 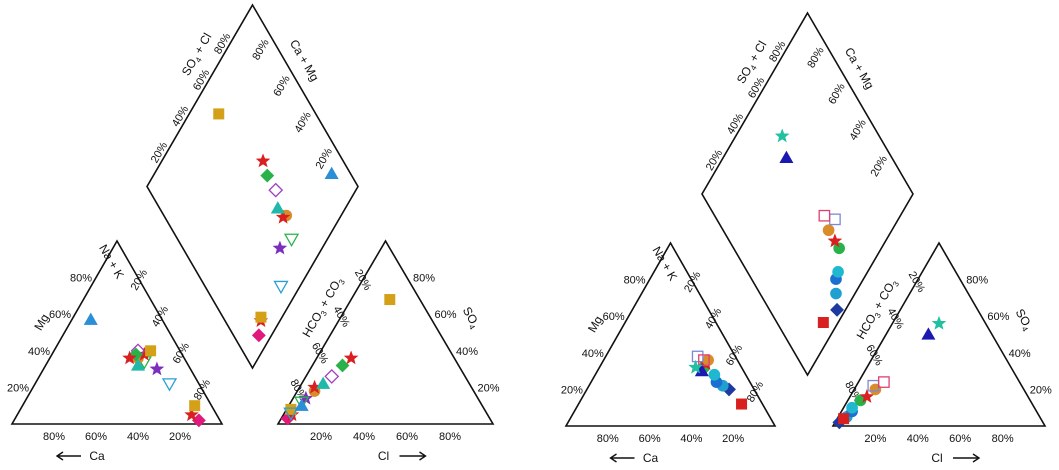 What do you see at coordinates (321, 437) in the screenshot?
I see `anion-cl-tick: 20%` at bounding box center [321, 437].